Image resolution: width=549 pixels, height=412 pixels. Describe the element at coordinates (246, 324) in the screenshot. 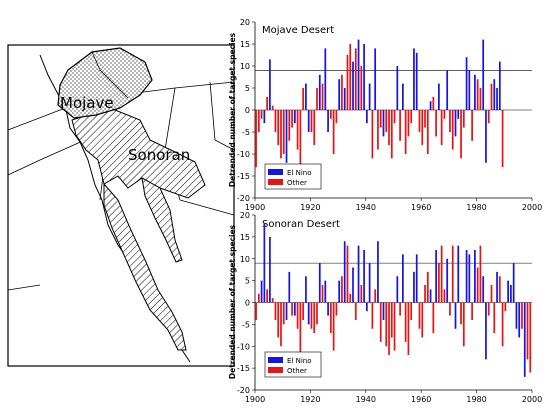

I see `sonoran-y-tick-label: -5` at that location.